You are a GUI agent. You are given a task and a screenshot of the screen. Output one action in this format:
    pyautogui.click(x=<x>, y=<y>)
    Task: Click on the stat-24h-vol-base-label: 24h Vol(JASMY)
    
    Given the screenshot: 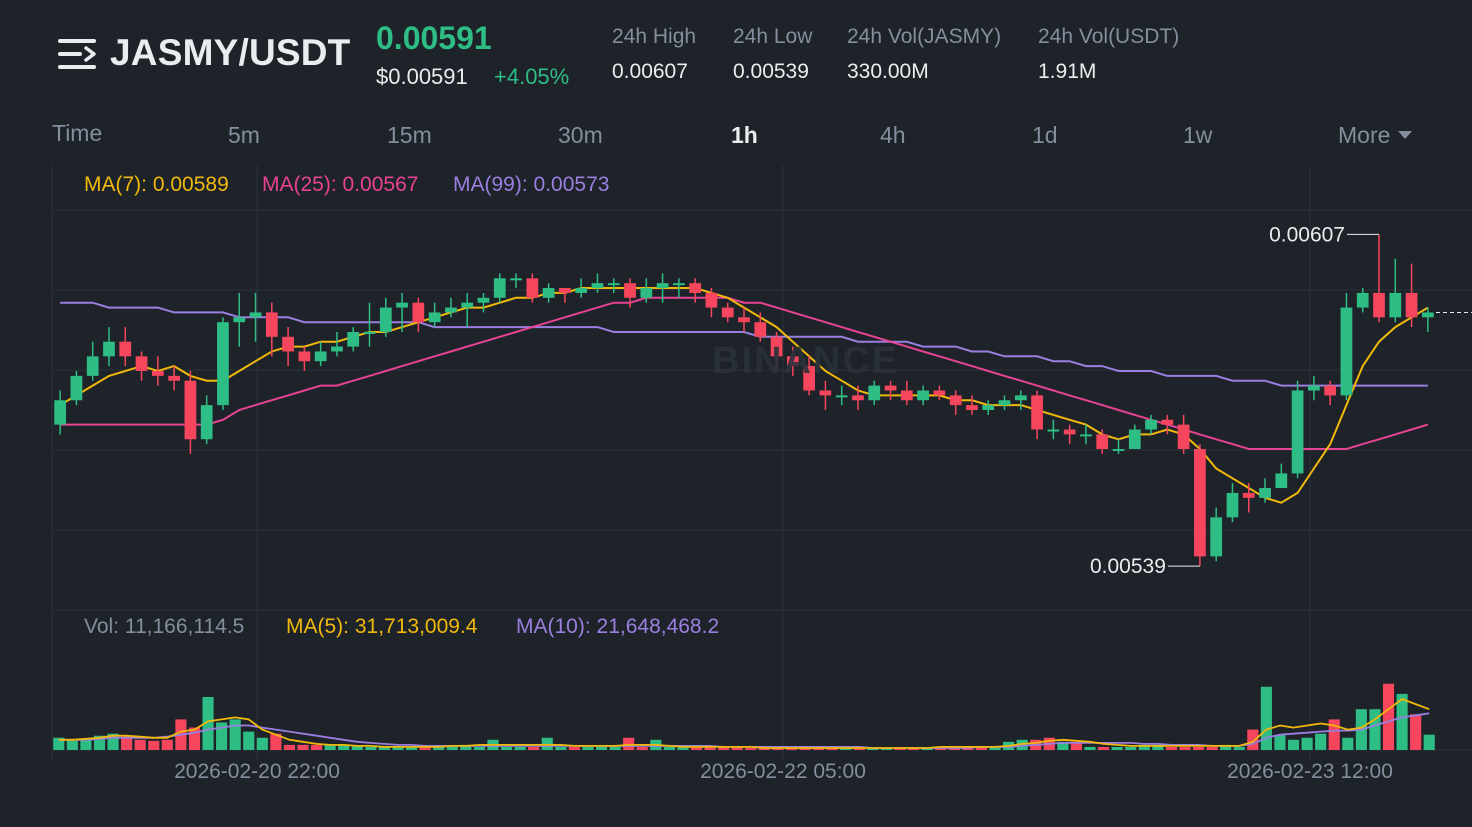 What is the action you would take?
    pyautogui.click(x=924, y=36)
    